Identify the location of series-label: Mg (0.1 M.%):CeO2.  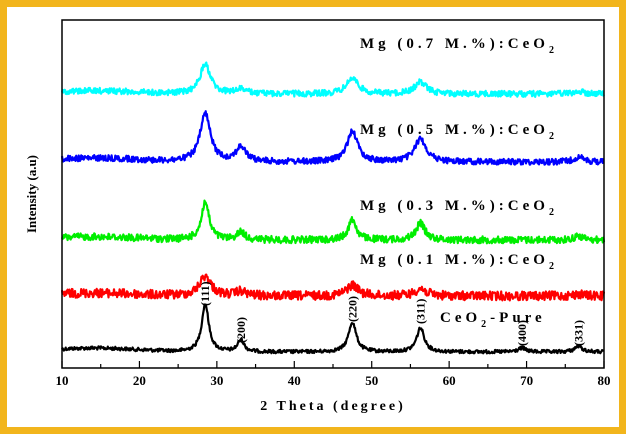
(459, 262).